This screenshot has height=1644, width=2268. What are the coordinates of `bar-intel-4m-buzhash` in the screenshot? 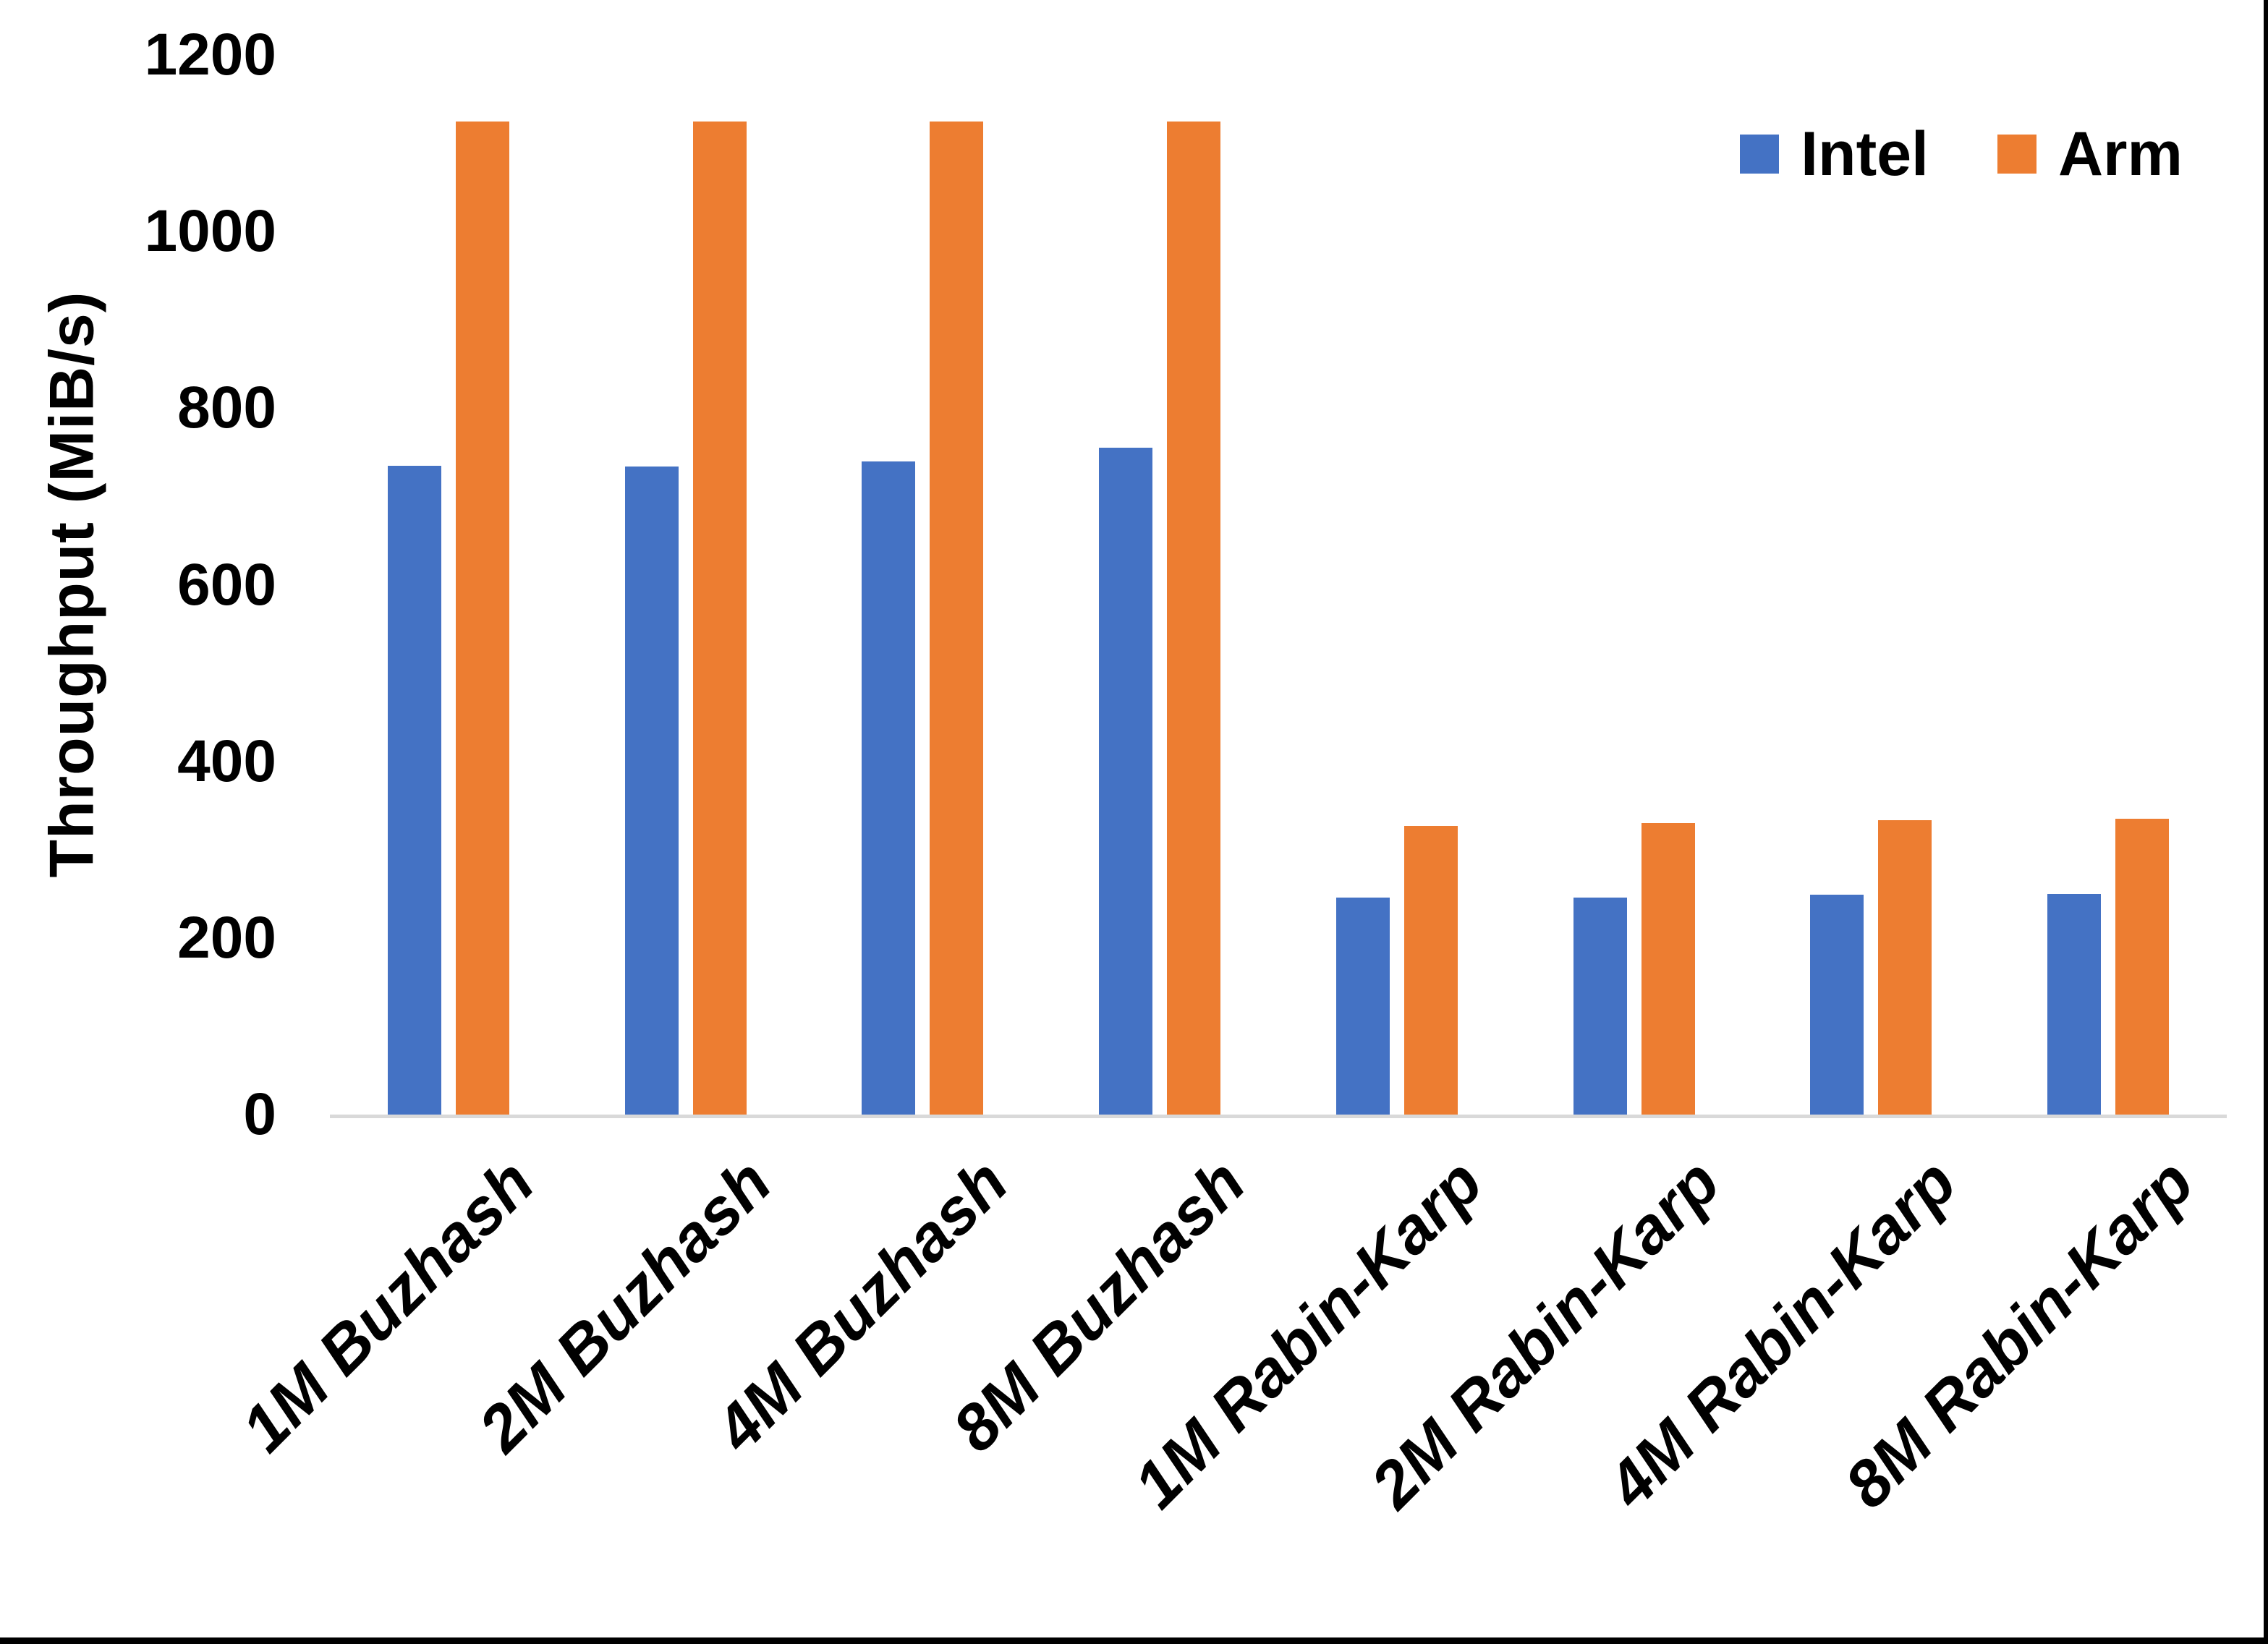 It's located at (888, 788).